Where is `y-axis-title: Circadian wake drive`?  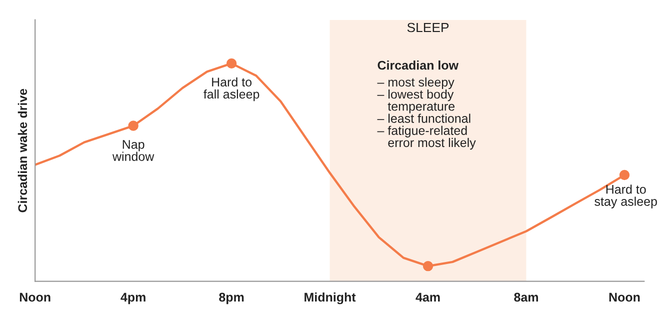
y-axis-title: Circadian wake drive is located at coordinates (23, 150).